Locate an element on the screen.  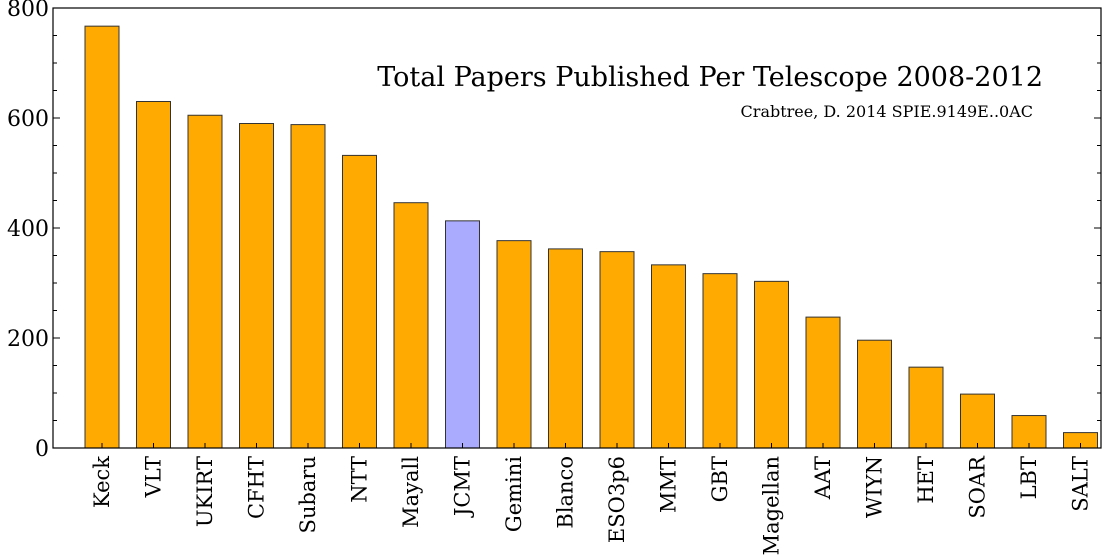
x-tick-label-lbt: LBT is located at coordinates (1029, 477).